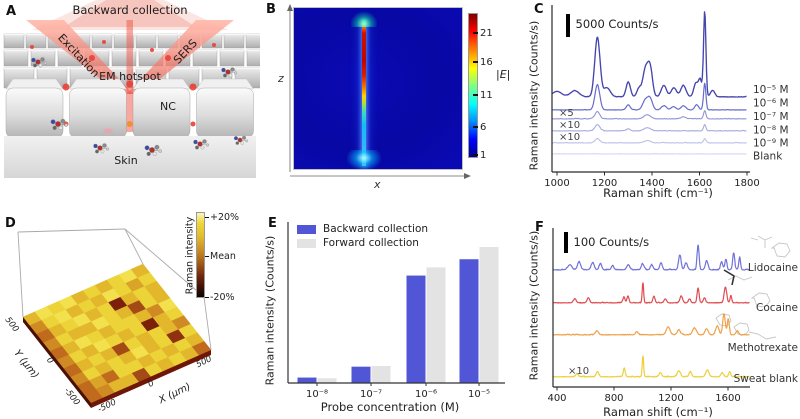  I want to click on scale-bar-text: 100 Counts/s, so click(611, 242).